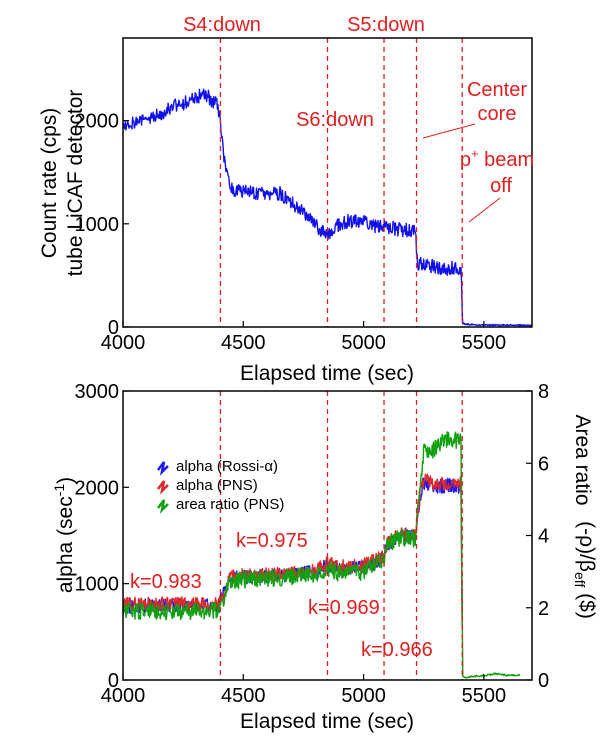 This screenshot has width=601, height=738. What do you see at coordinates (163, 468) in the screenshot?
I see `legend-swatch-rossi` at bounding box center [163, 468].